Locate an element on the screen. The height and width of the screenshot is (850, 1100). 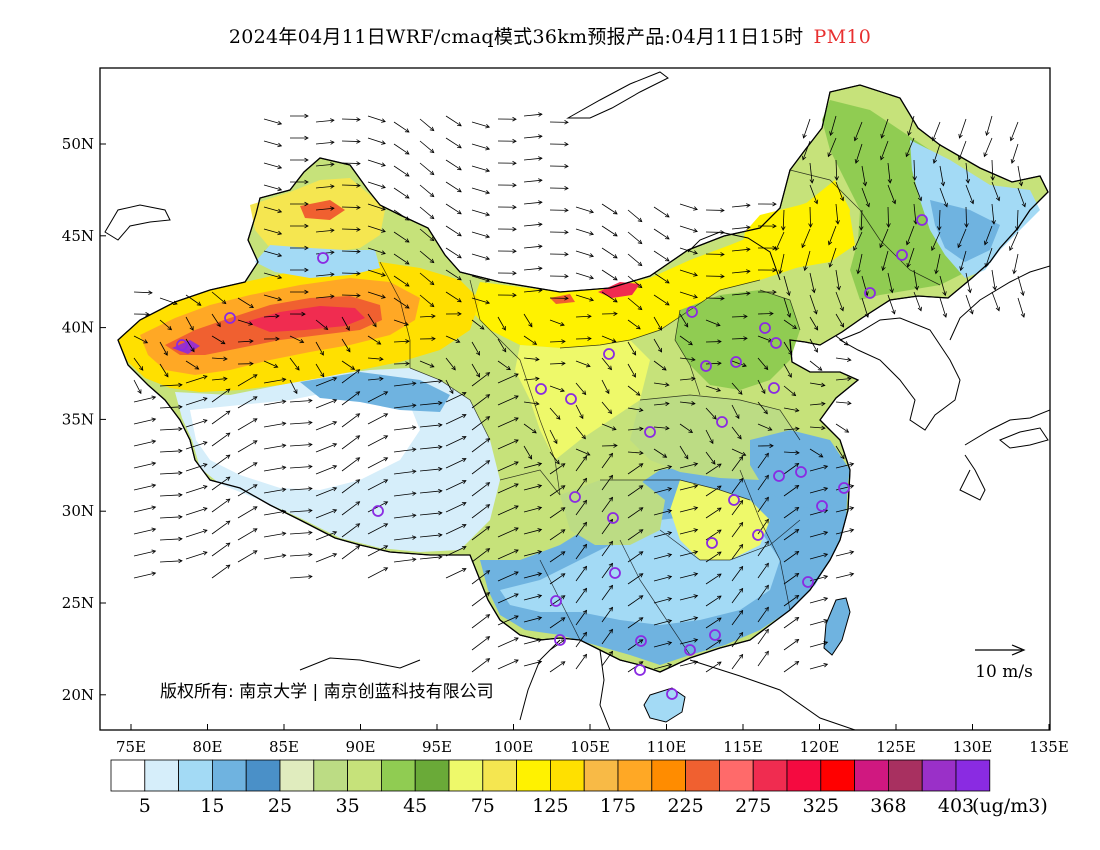
lon-label: 110E is located at coordinates (667, 747).